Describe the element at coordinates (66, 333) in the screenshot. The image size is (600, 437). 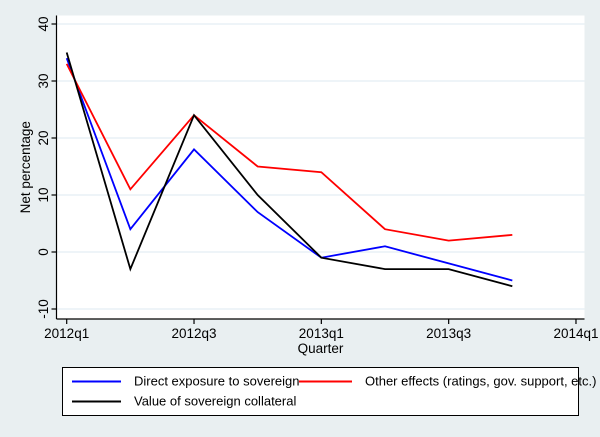
I see `x-tick-label: 2012q1` at that location.